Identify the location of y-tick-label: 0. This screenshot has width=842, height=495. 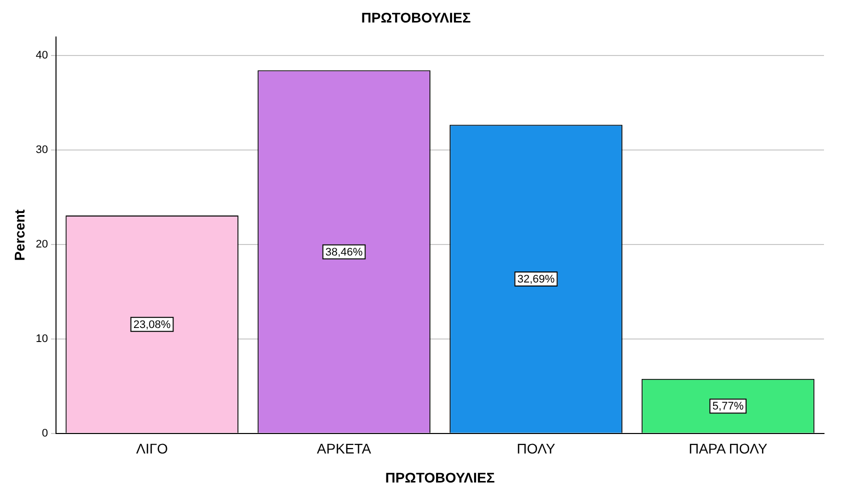
(45, 433).